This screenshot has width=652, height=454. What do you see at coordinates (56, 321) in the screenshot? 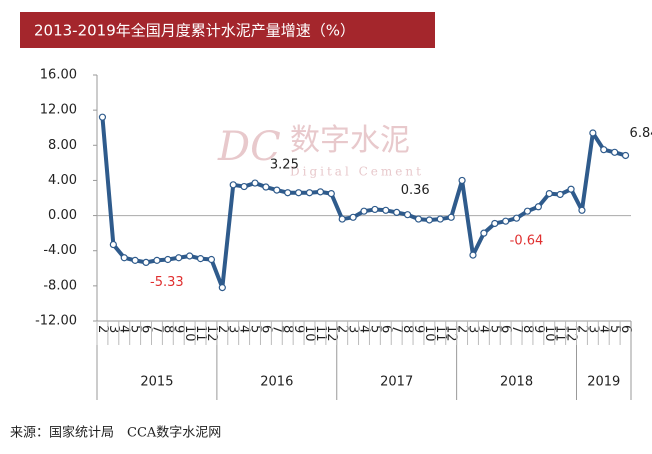
I see `y-tick-label: -12.00` at bounding box center [56, 321].